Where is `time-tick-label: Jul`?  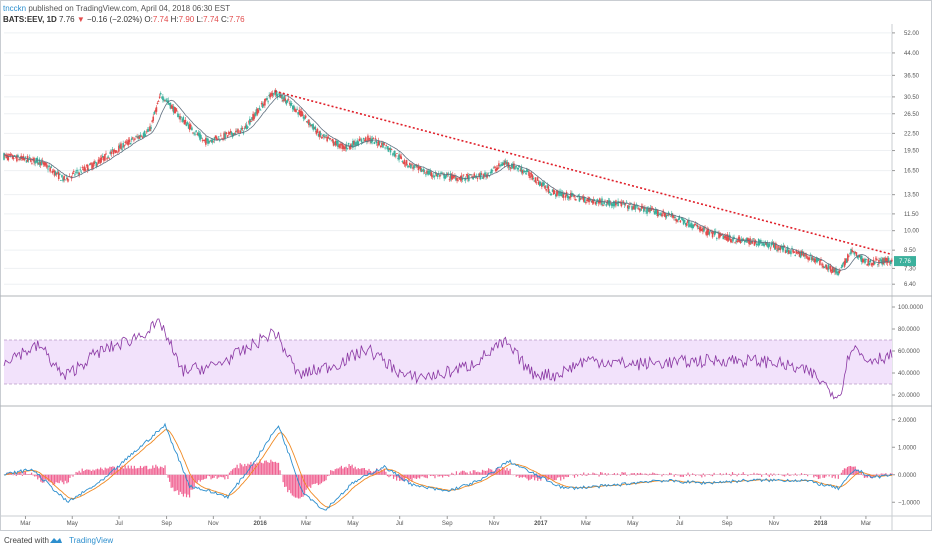
time-tick-label: Jul is located at coordinates (400, 524).